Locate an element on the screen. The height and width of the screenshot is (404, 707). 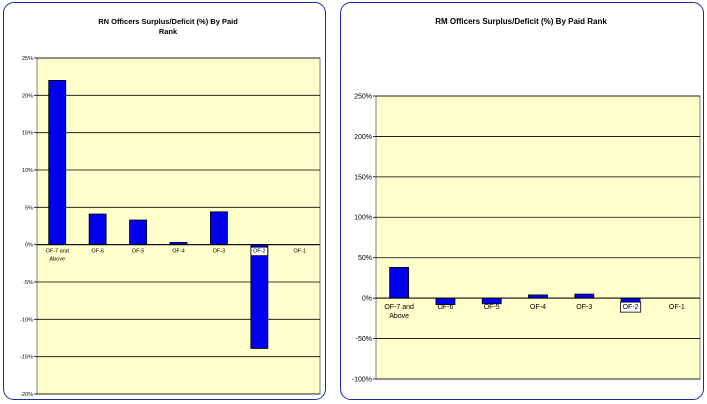
y-tick-label: -15% is located at coordinates (26, 358).